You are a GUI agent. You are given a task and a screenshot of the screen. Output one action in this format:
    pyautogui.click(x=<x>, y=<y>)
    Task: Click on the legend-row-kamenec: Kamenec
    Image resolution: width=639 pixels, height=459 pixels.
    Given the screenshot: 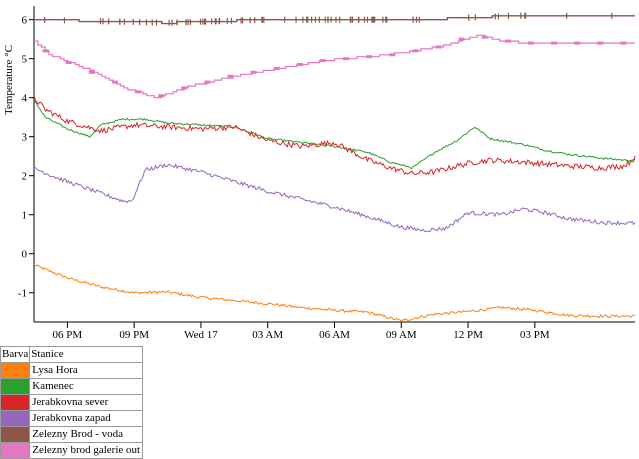 What is the action you would take?
    pyautogui.click(x=72, y=386)
    